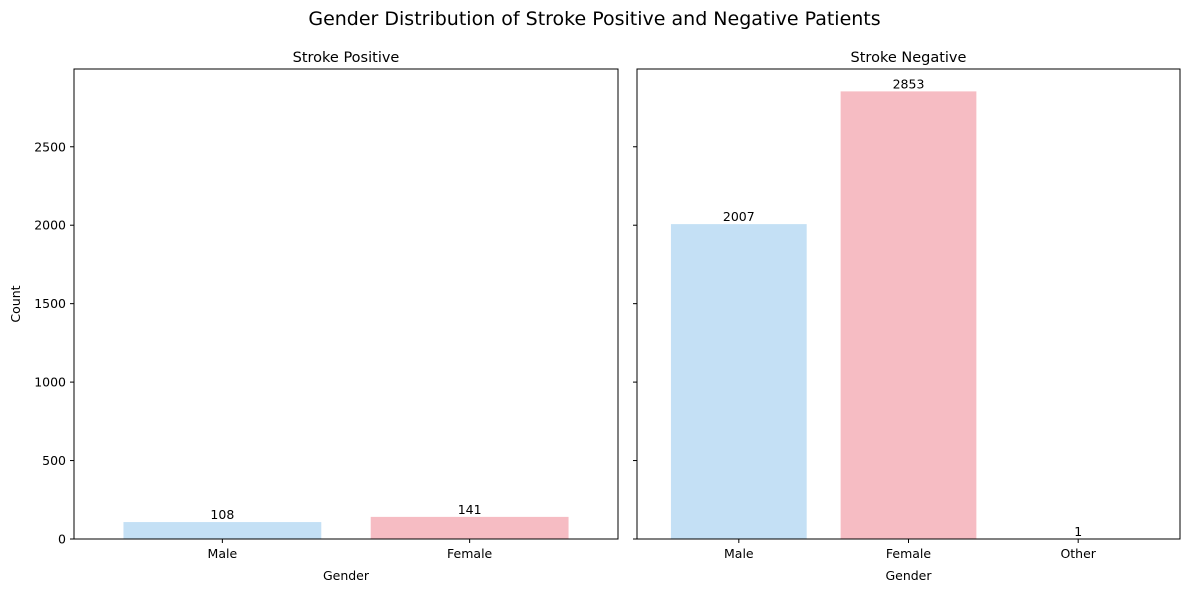 Image resolution: width=1189 pixels, height=592 pixels. I want to click on data-label-other: 1, so click(1078, 531).